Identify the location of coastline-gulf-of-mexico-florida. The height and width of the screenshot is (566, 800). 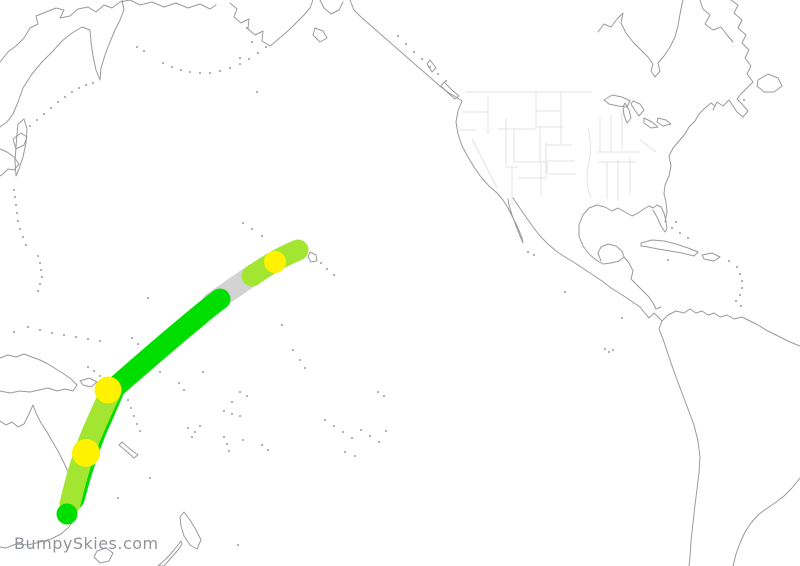
(623, 234).